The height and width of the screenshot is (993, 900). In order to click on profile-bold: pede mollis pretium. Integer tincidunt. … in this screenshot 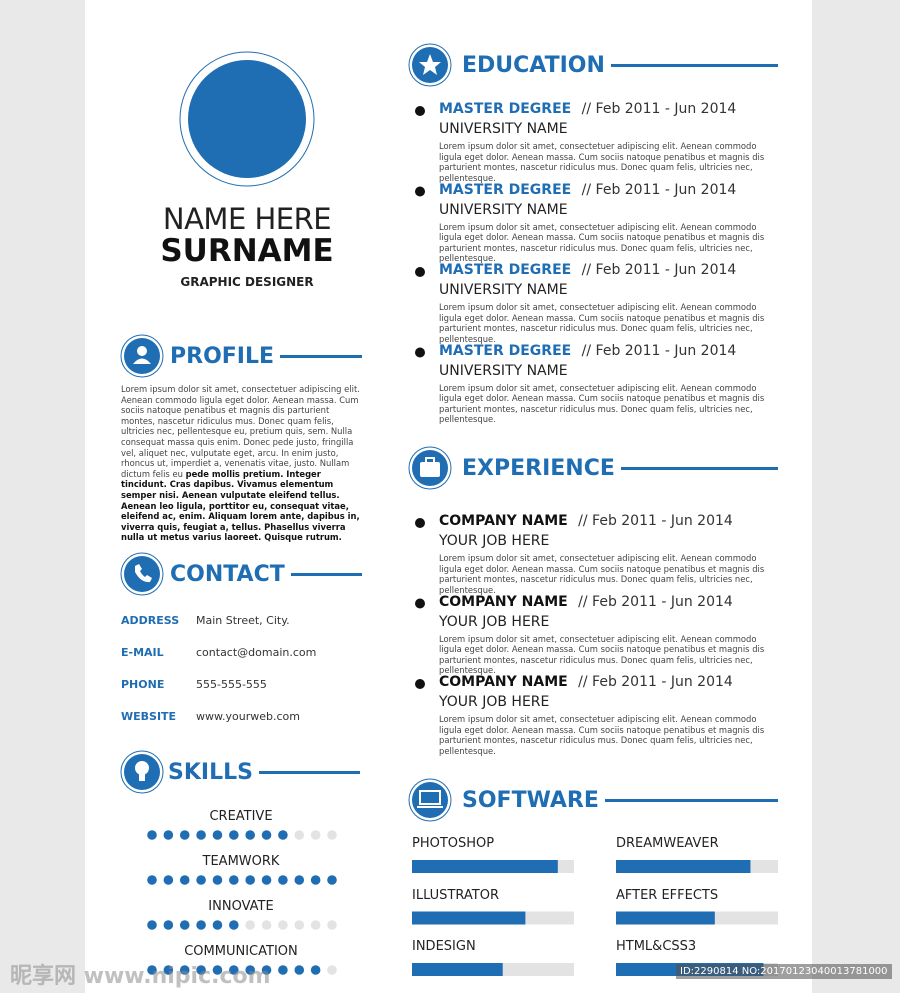, I will do `click(240, 505)`.